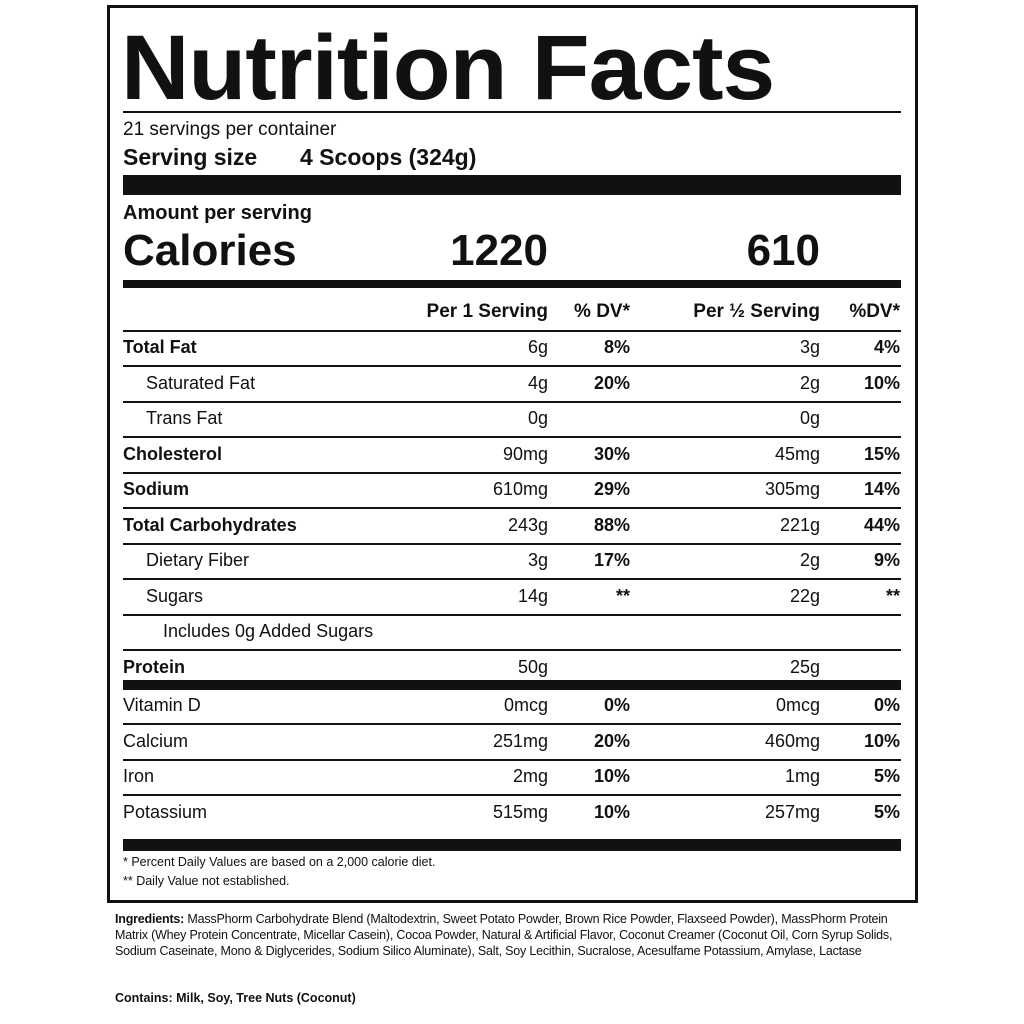  I want to click on calories: 610, so click(783, 250).